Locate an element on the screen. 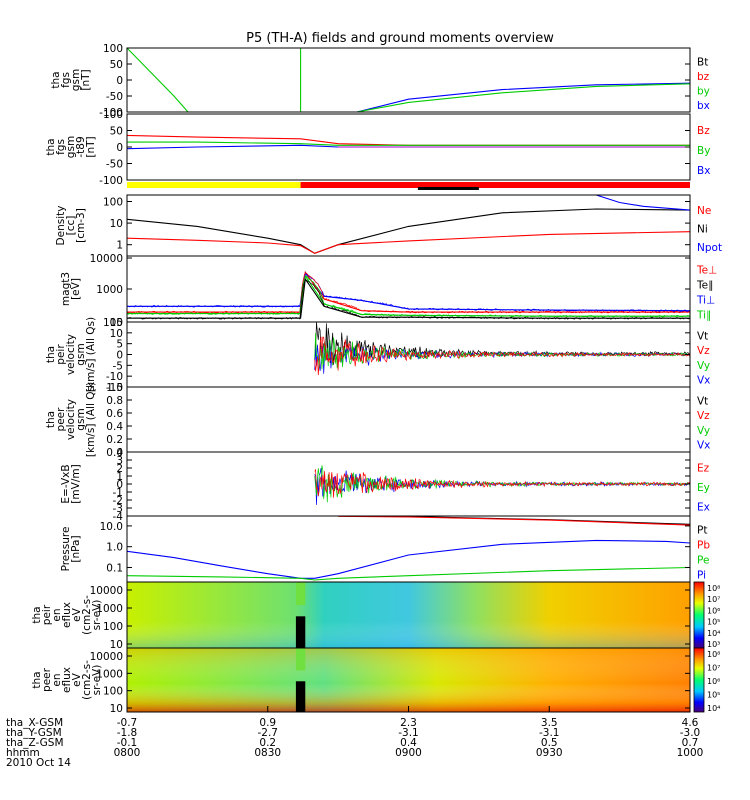 This screenshot has width=750, height=800. x-row-name: tha_Y-GSM is located at coordinates (34, 733).